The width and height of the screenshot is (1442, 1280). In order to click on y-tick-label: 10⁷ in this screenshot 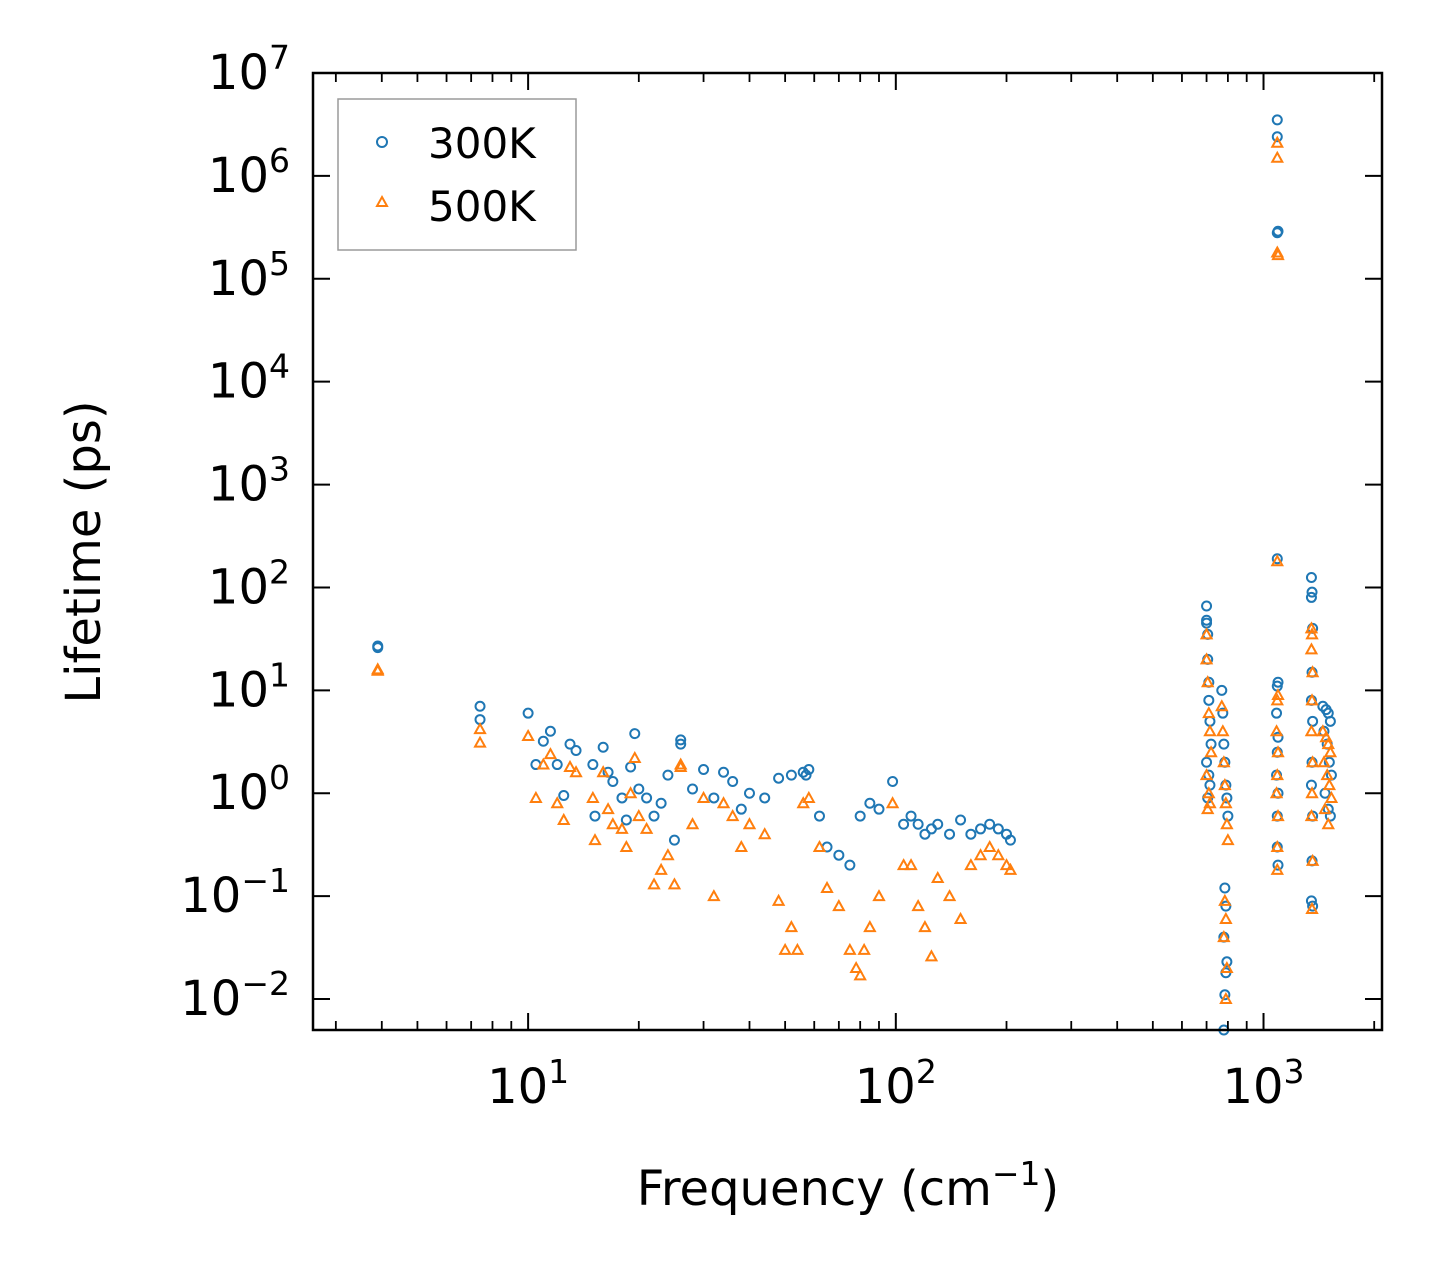, I will do `click(249, 69)`.